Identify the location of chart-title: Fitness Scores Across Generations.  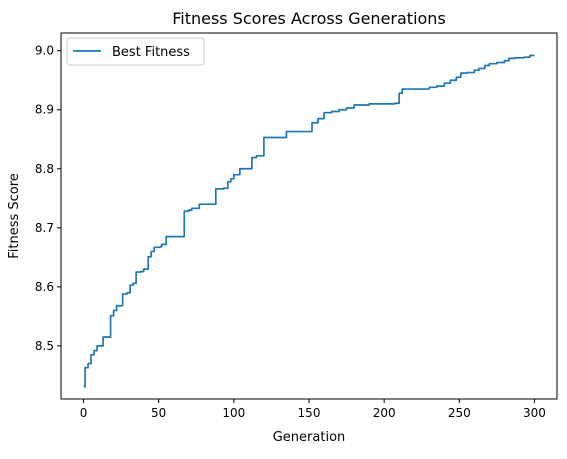
(309, 18).